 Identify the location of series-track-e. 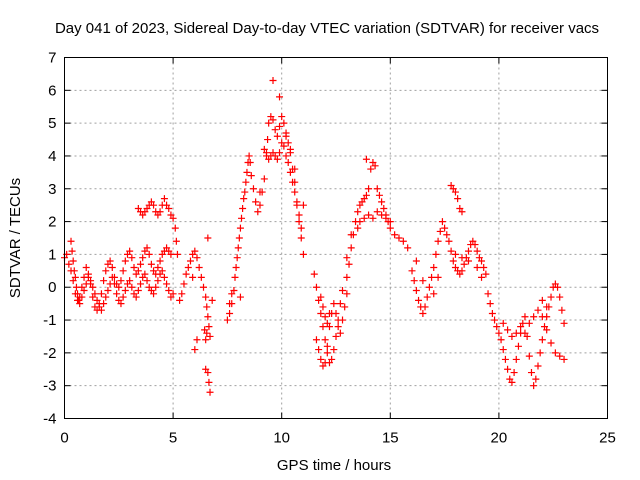
(265, 200).